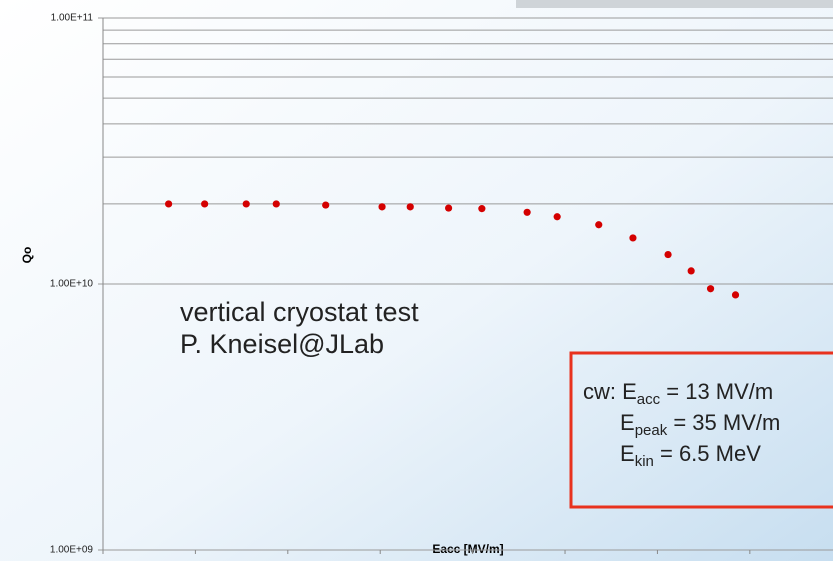 The image size is (833, 566). I want to click on y-tick-label: 1.00E+10, so click(72, 284).